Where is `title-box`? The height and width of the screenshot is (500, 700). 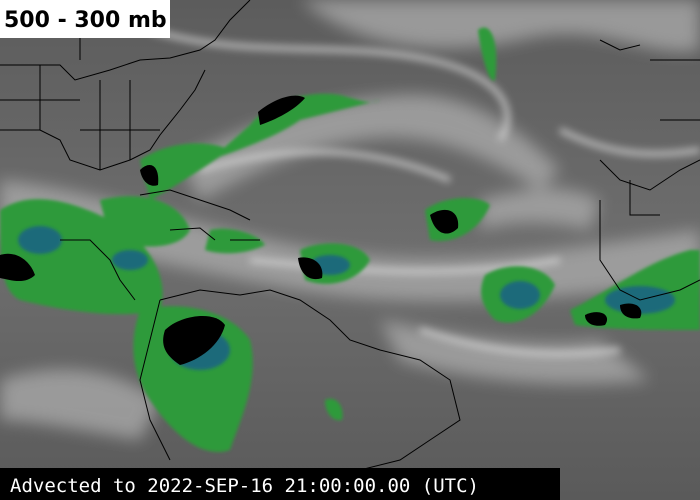 title-box is located at coordinates (85, 19).